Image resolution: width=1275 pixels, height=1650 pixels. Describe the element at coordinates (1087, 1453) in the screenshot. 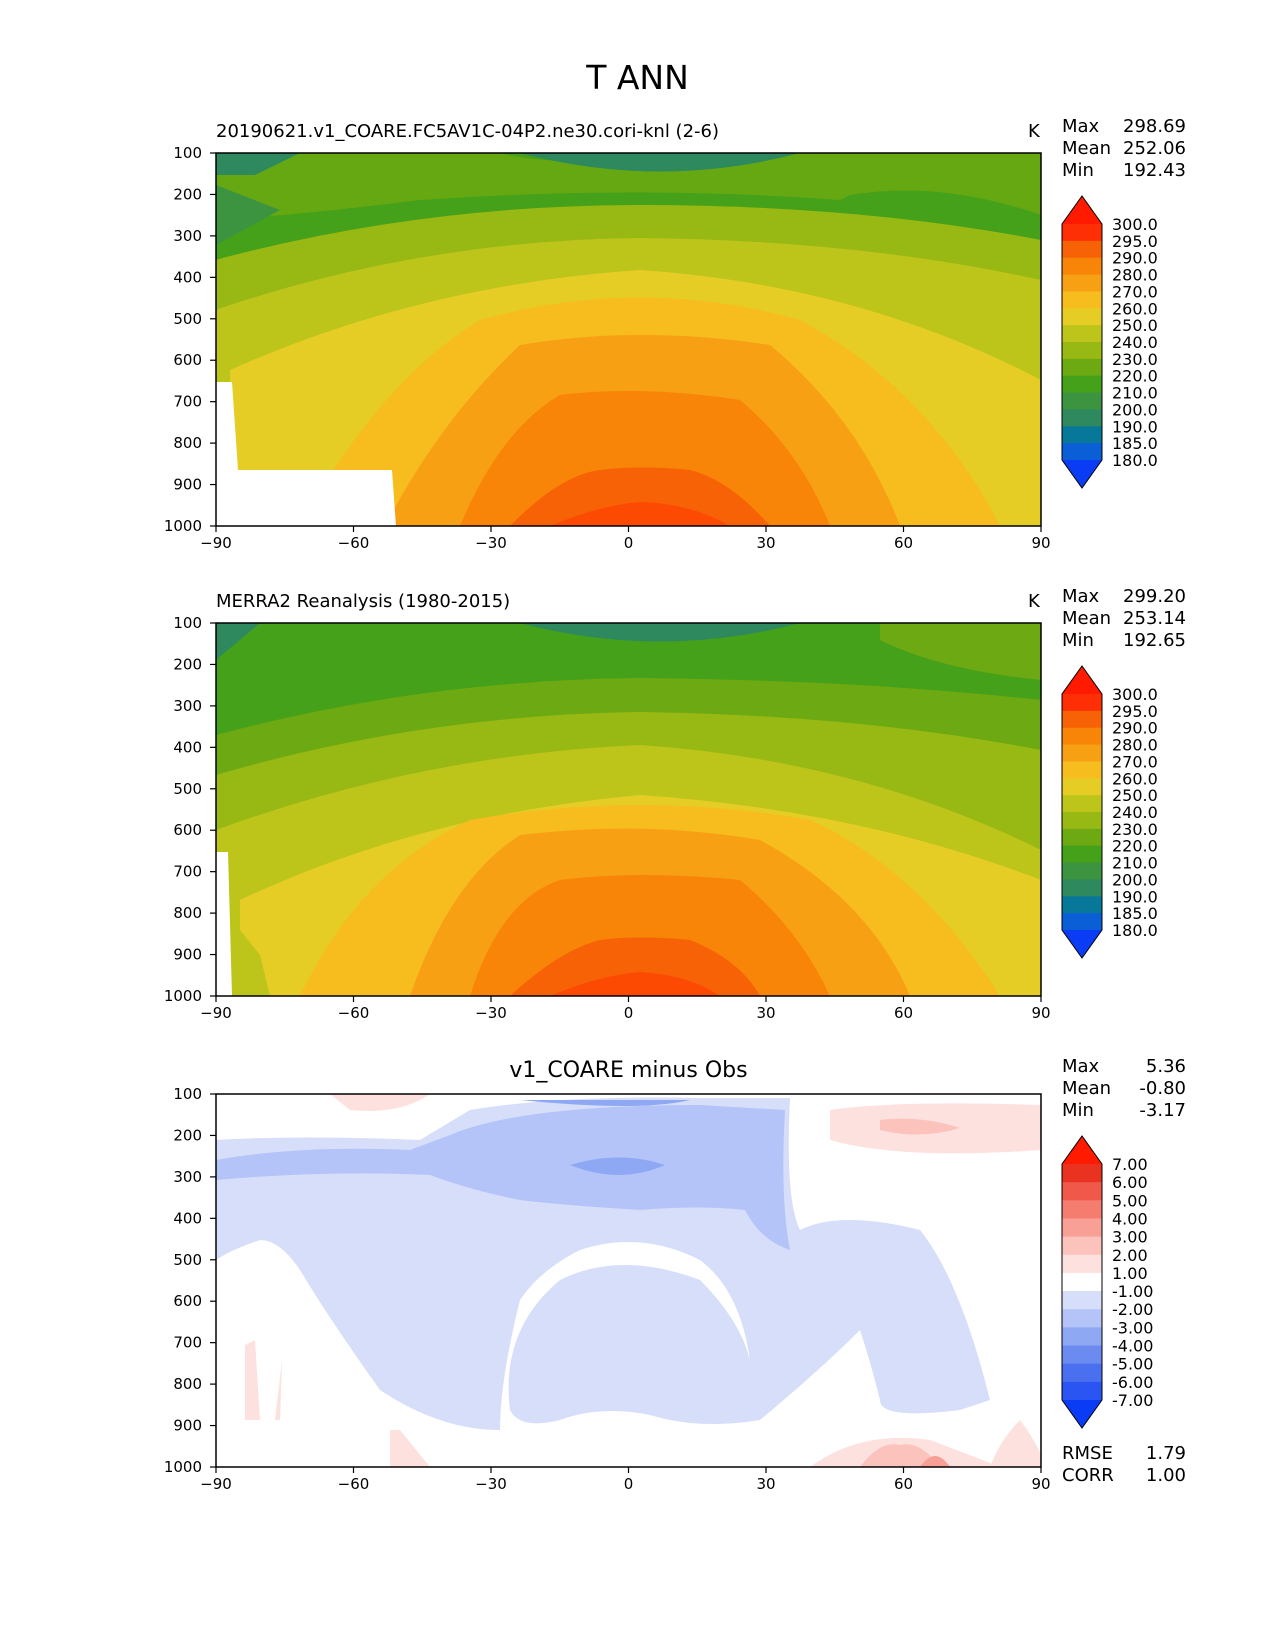

I see `panel-3-rmse-label: RMSE` at that location.